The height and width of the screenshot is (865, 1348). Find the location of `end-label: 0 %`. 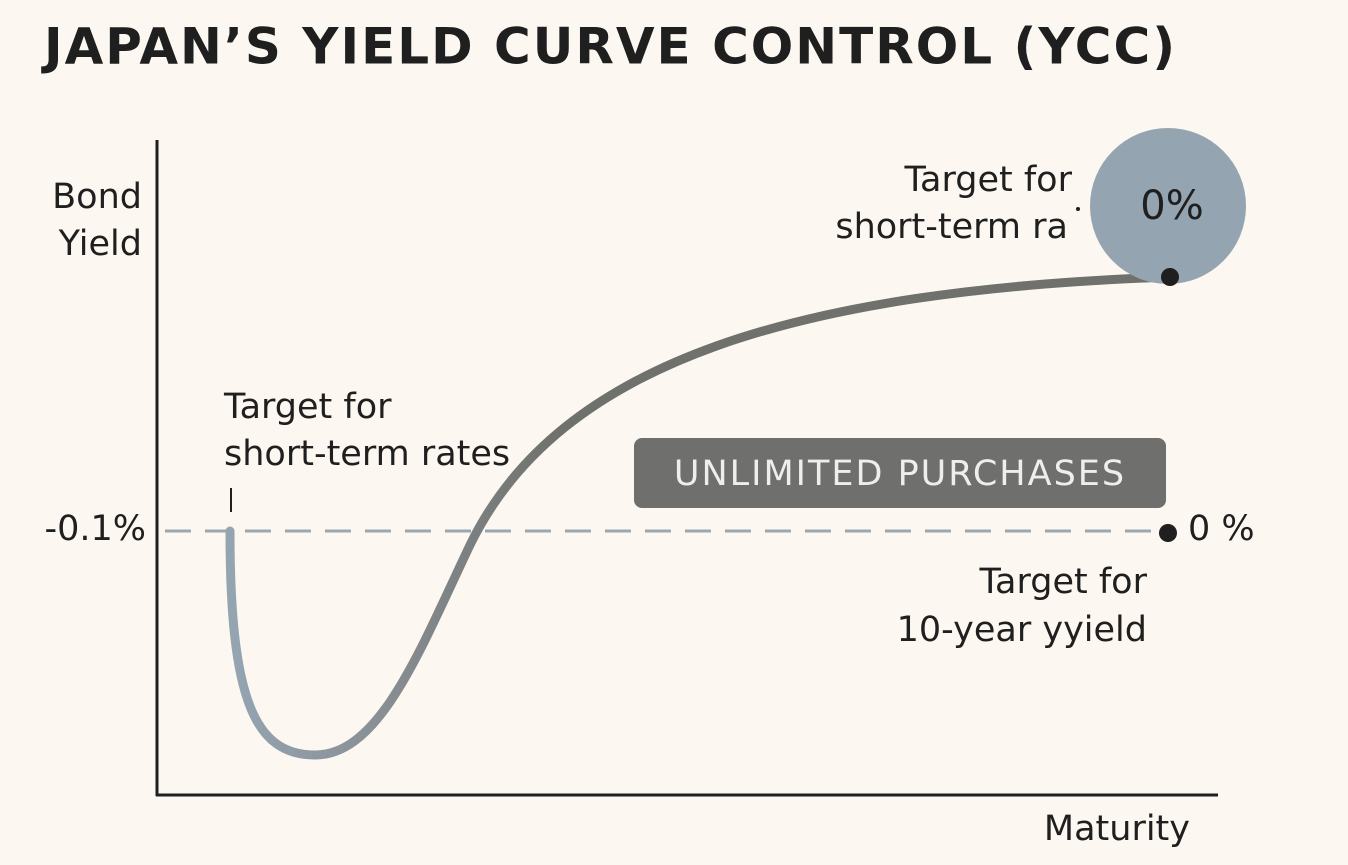

end-label: 0 % is located at coordinates (1221, 529).